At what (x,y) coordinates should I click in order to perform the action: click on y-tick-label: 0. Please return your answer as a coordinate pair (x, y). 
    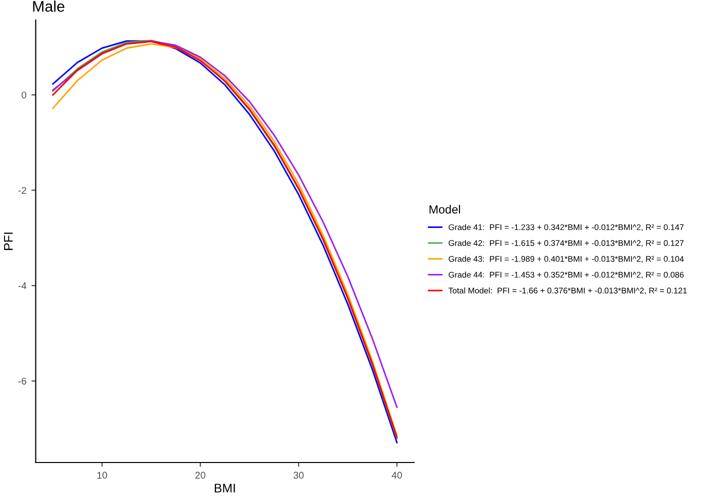
    Looking at the image, I should click on (24, 95).